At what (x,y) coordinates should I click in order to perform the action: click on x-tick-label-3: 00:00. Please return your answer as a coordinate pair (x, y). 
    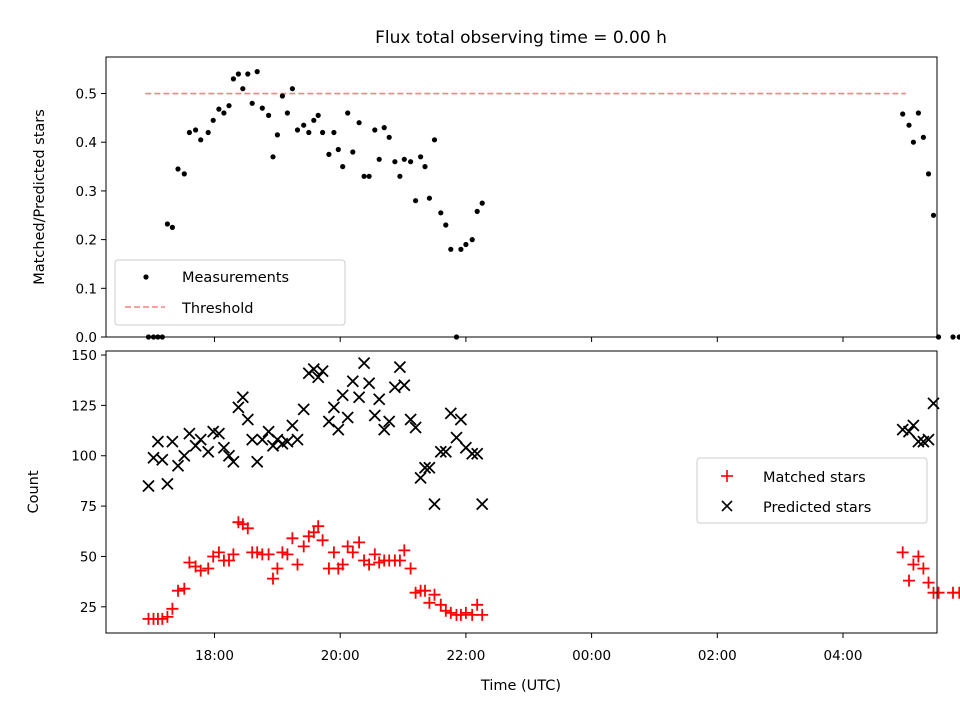
    Looking at the image, I should click on (591, 656).